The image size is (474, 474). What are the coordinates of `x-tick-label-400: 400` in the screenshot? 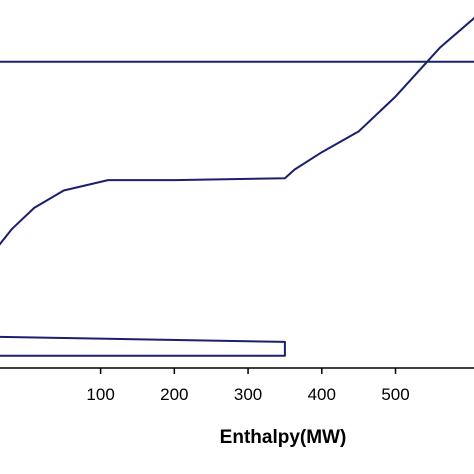 It's located at (322, 394).